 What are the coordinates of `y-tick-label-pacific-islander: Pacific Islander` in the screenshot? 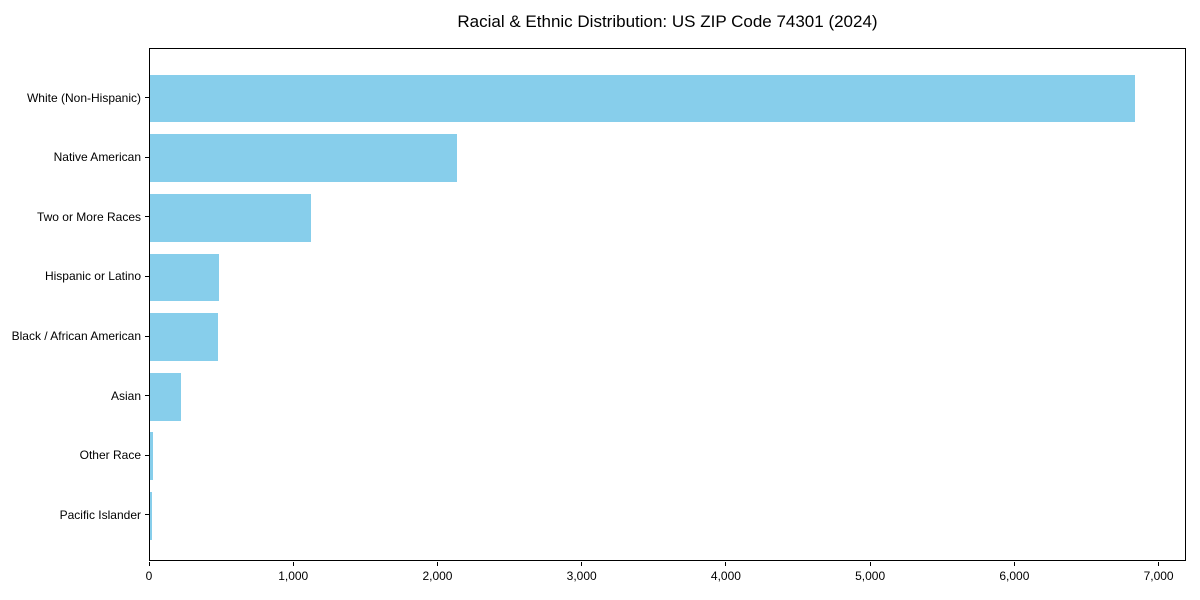 It's located at (100, 514).